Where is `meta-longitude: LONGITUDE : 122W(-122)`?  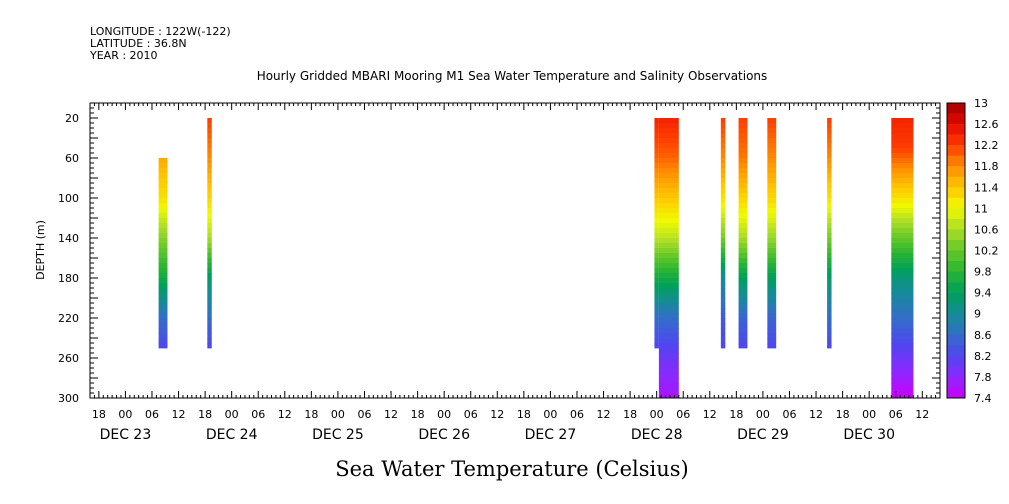
meta-longitude: LONGITUDE : 122W(-122) is located at coordinates (160, 31).